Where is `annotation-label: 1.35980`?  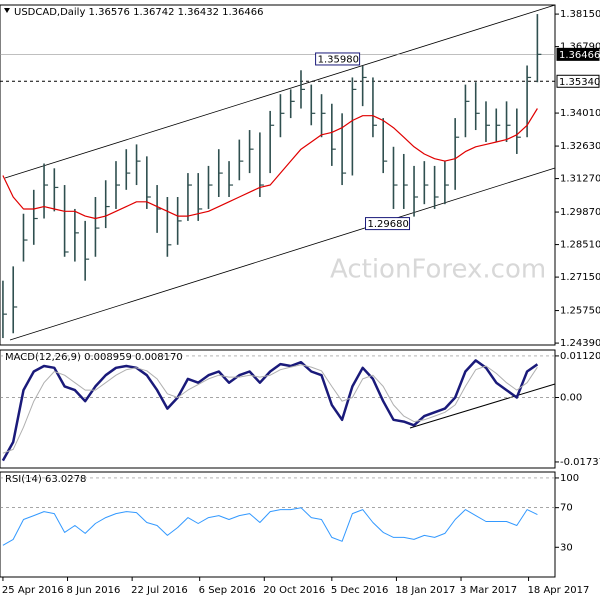 annotation-label: 1.35980 is located at coordinates (338, 59).